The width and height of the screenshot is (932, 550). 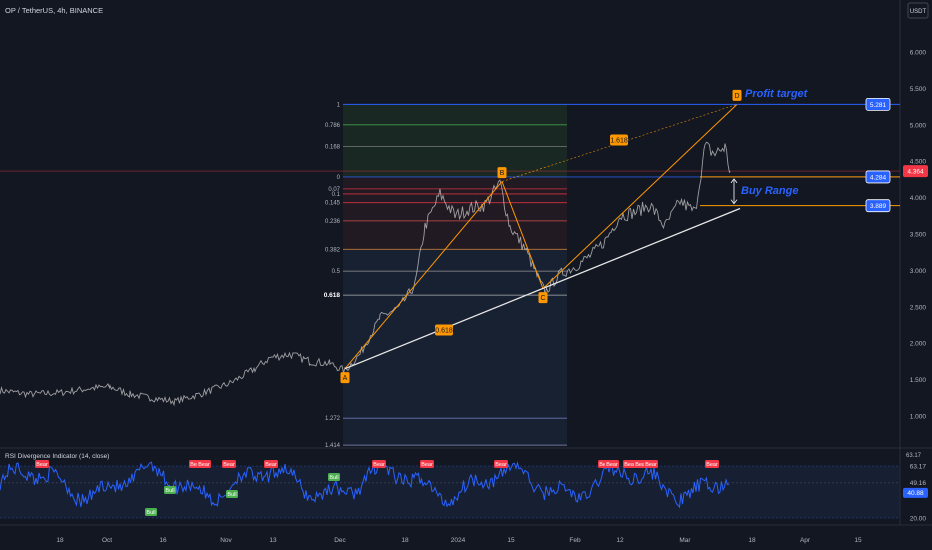 I want to click on time-tick-label: Mar, so click(x=685, y=540).